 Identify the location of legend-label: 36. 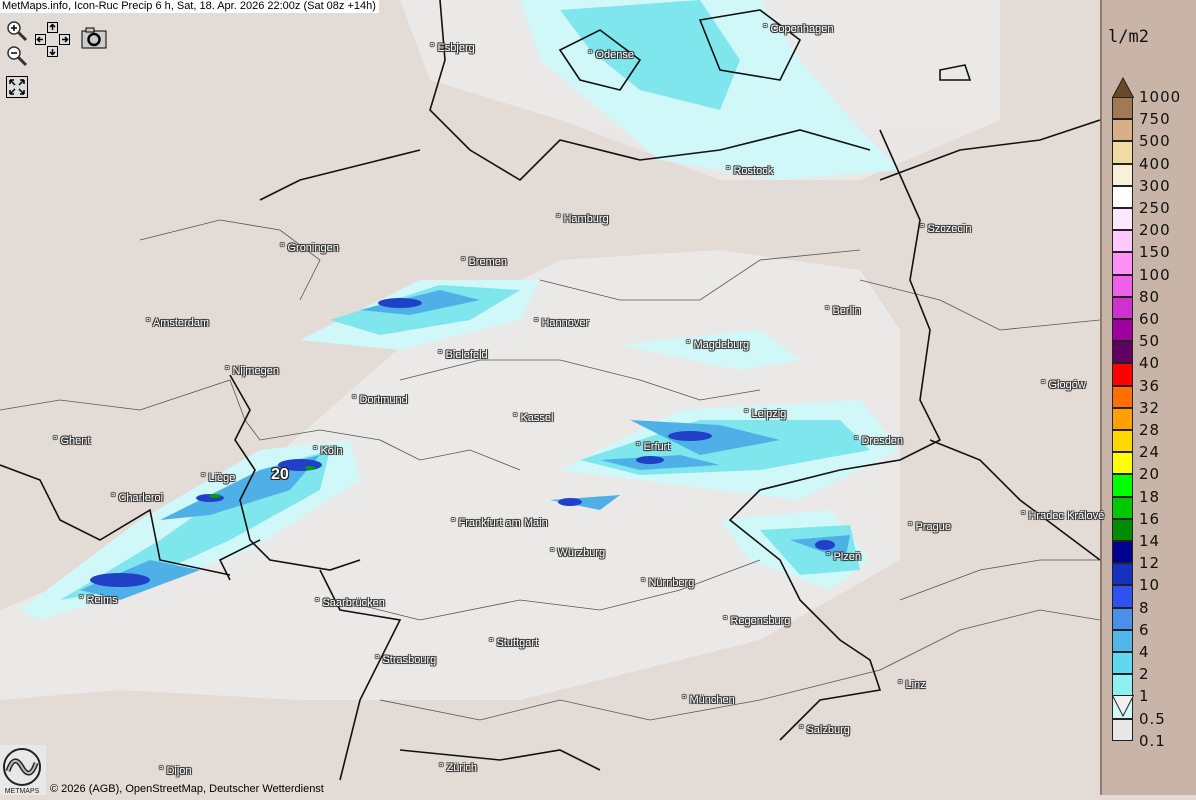
(1150, 385).